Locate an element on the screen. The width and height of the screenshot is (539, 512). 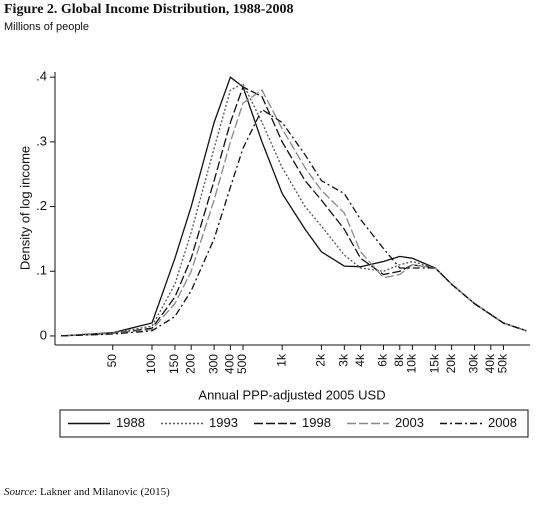
x-tick-label: 50 is located at coordinates (112, 361).